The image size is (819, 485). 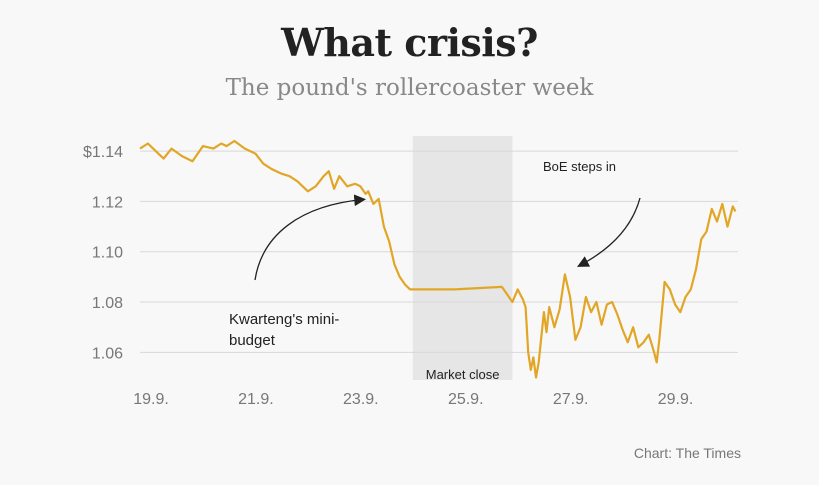 What do you see at coordinates (284, 319) in the screenshot?
I see `minibudget-annotation-line1: Kwarteng's mini-` at bounding box center [284, 319].